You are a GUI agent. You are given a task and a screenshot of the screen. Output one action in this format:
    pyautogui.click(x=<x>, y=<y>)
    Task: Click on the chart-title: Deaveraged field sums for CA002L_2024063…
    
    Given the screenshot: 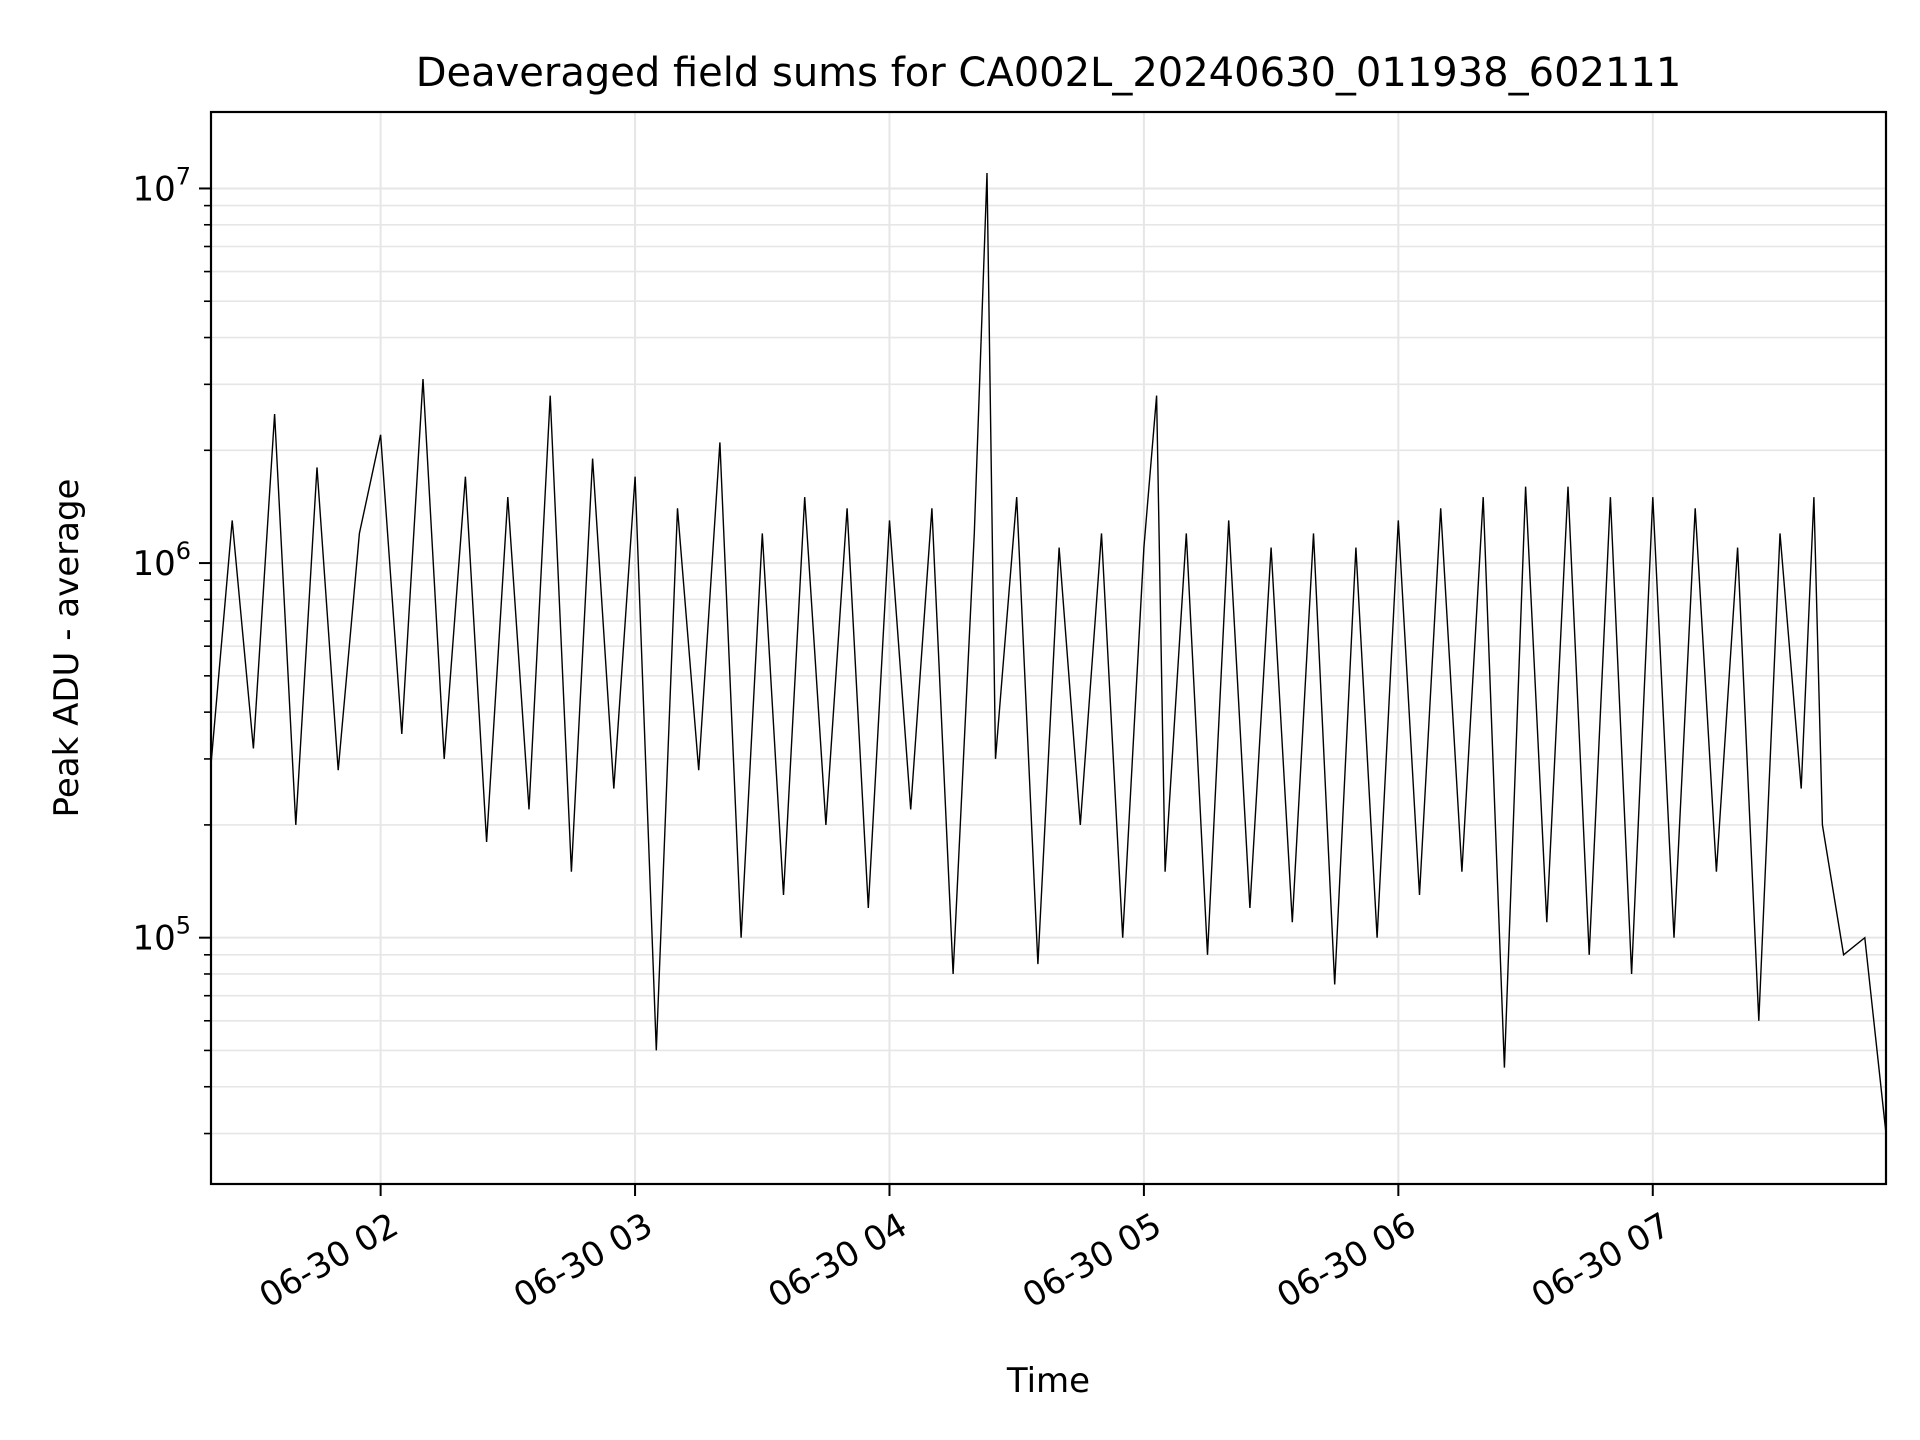 What is the action you would take?
    pyautogui.click(x=1049, y=73)
    